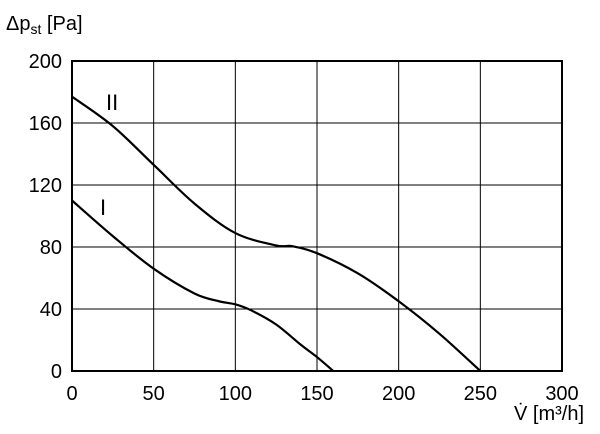 The width and height of the screenshot is (600, 434). I want to click on x-tick-label: 0, so click(71, 394).